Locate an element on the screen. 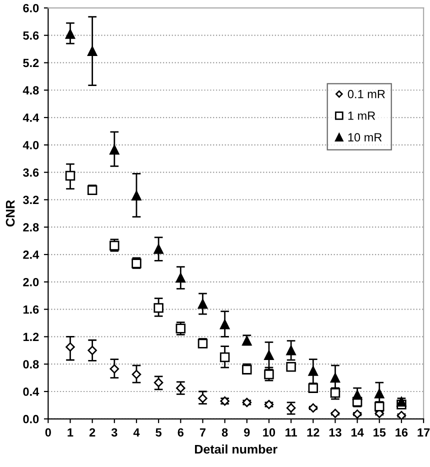 The image size is (430, 467). x-tick-label: 9 is located at coordinates (247, 432).